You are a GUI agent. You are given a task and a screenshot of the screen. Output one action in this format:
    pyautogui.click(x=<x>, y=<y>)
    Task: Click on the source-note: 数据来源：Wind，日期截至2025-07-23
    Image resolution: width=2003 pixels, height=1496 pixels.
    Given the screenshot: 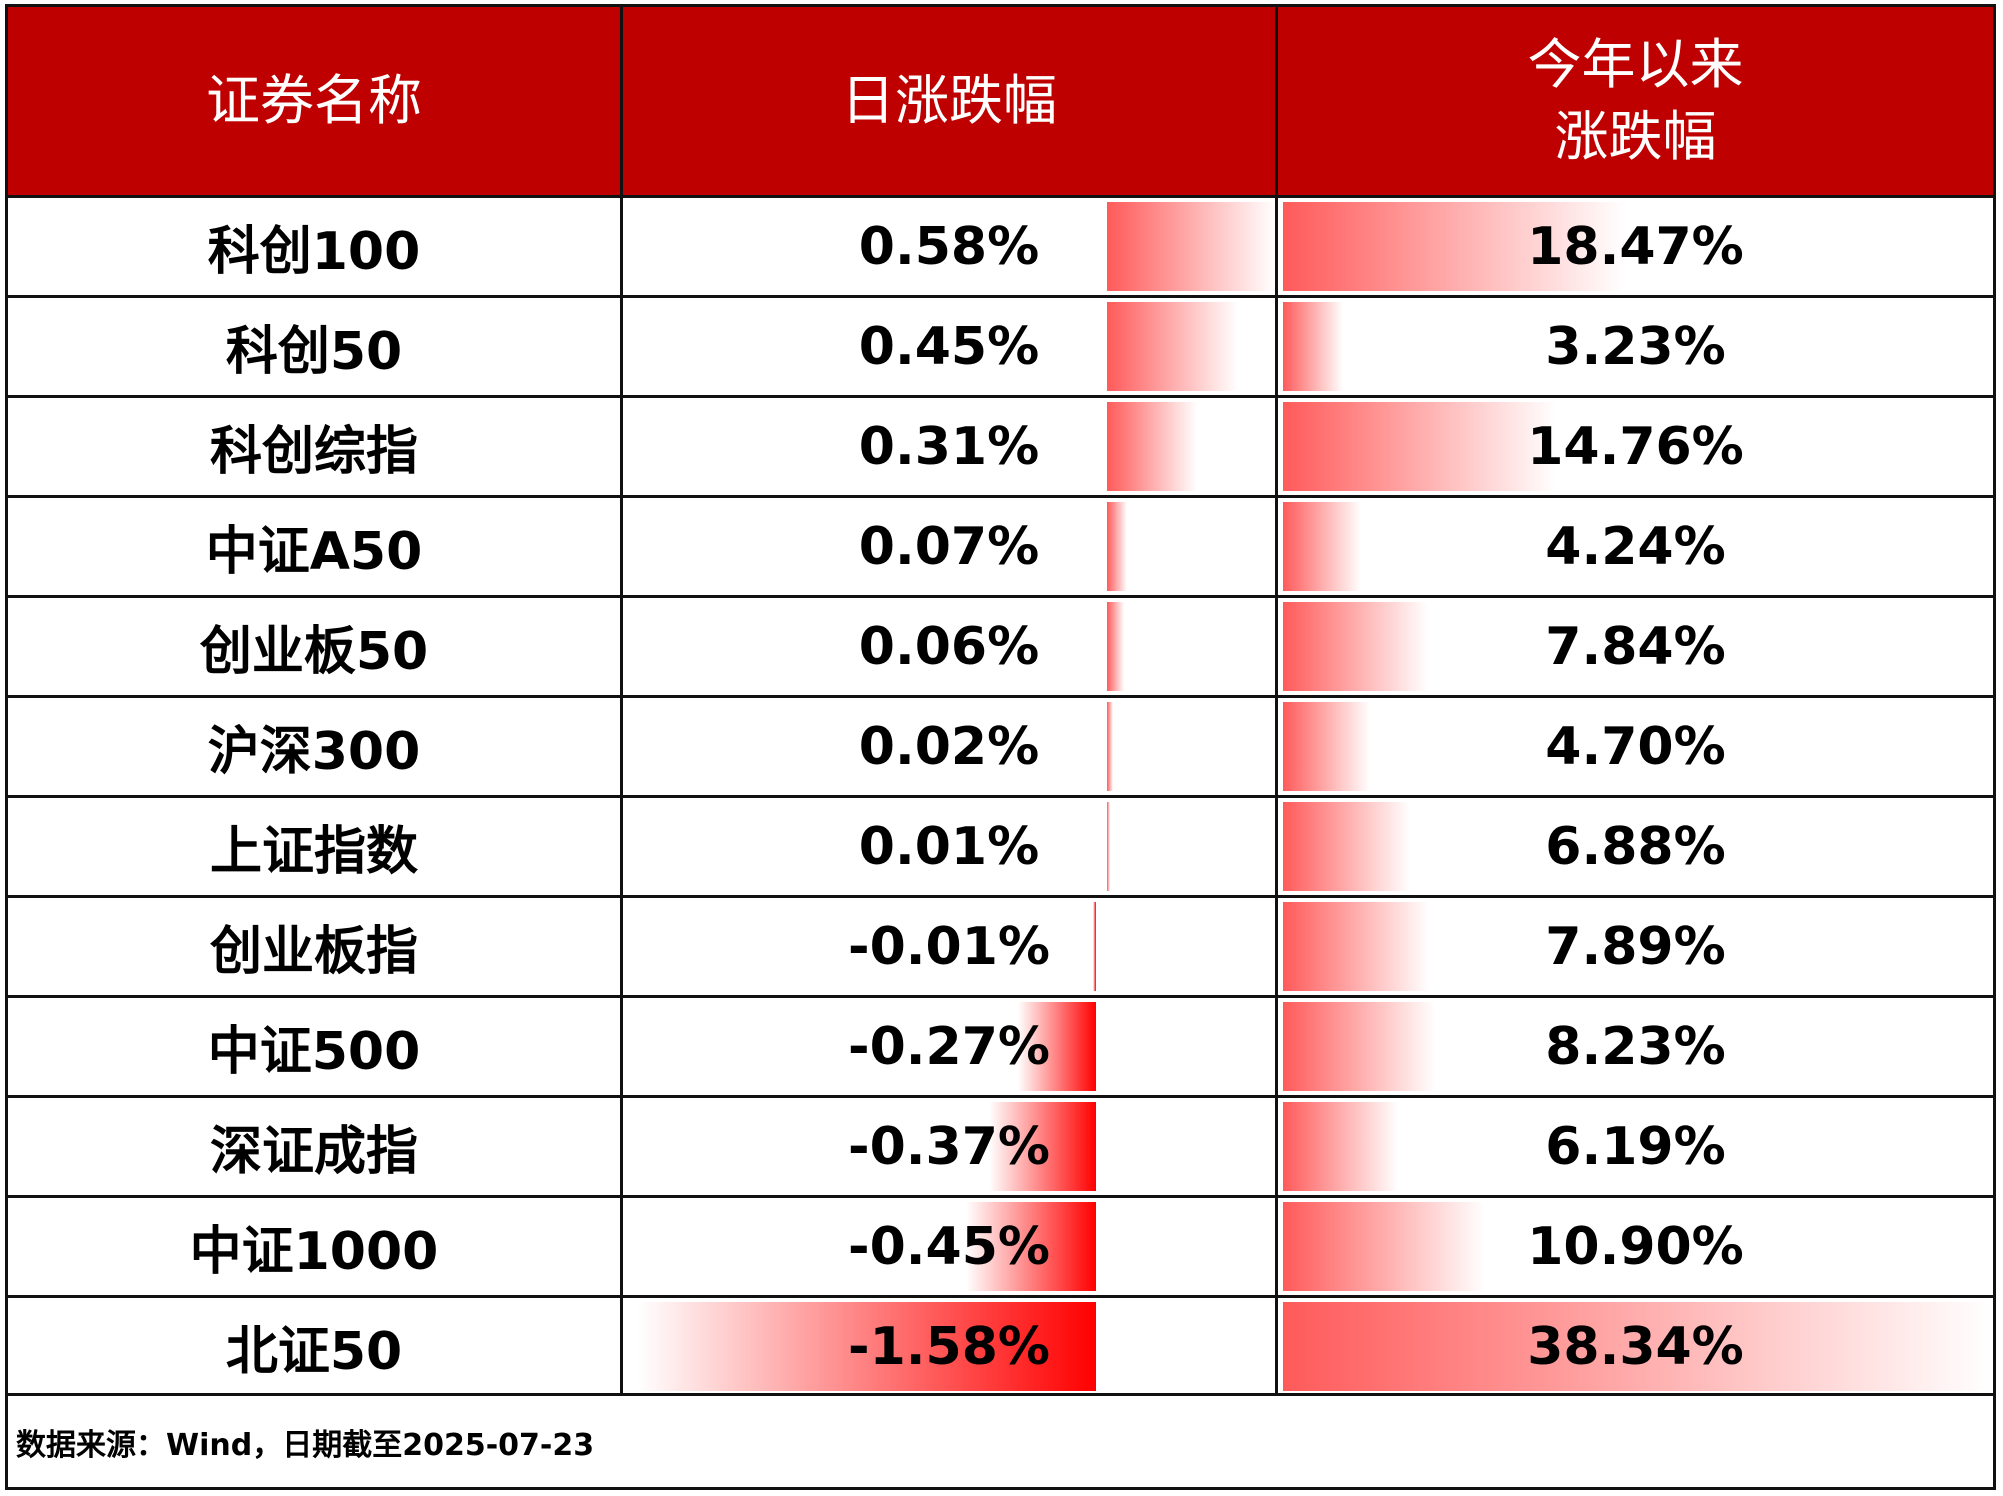 What is the action you would take?
    pyautogui.click(x=1000, y=1440)
    